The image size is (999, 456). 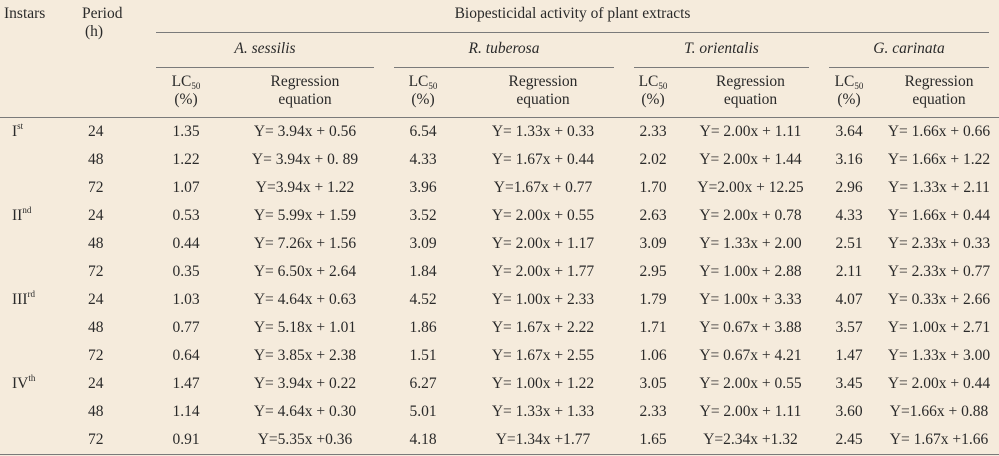 What do you see at coordinates (423, 440) in the screenshot?
I see `lc50-value: 4.18` at bounding box center [423, 440].